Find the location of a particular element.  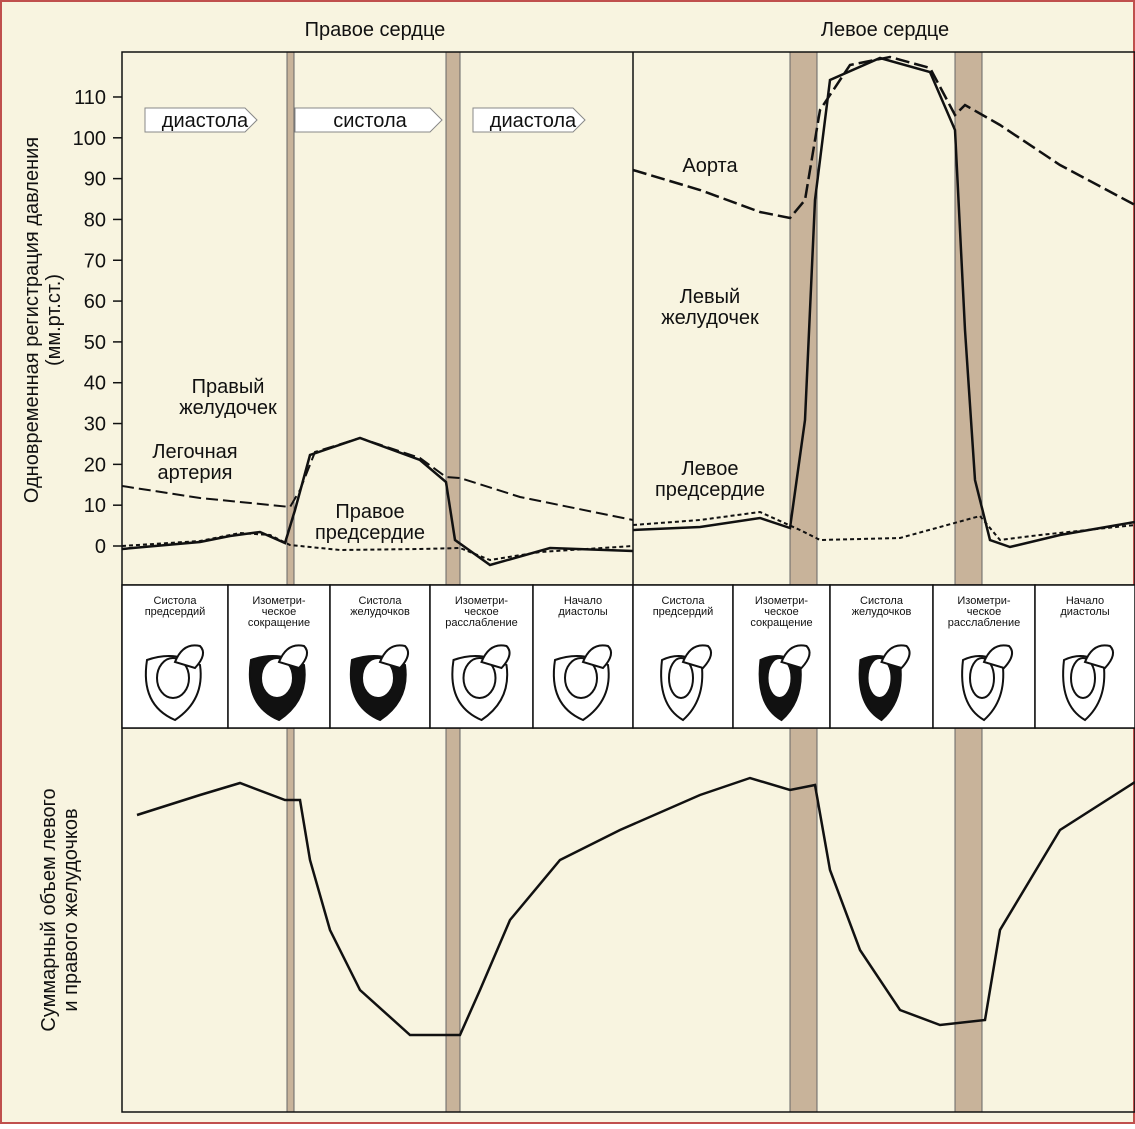

tick-label: 0 is located at coordinates (100, 547).